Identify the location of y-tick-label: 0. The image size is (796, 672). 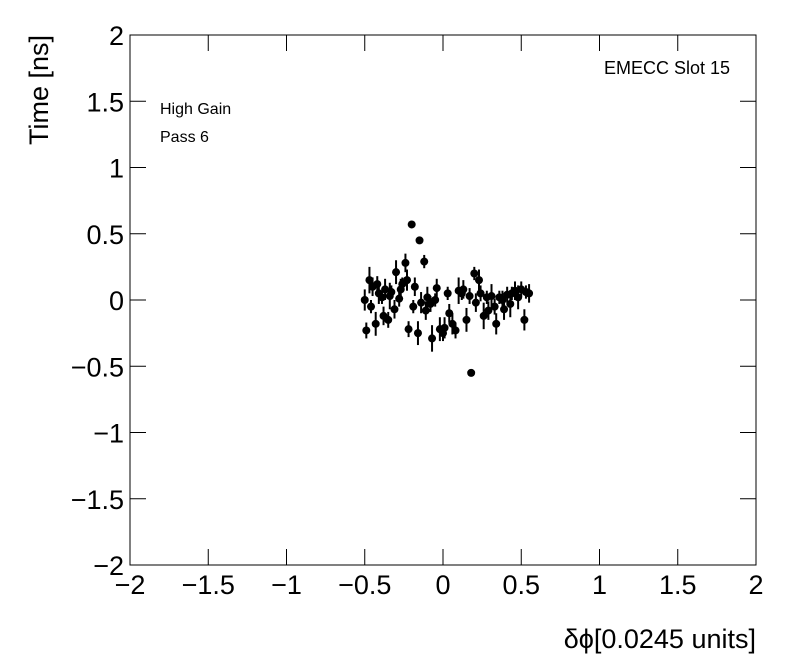
(116, 301).